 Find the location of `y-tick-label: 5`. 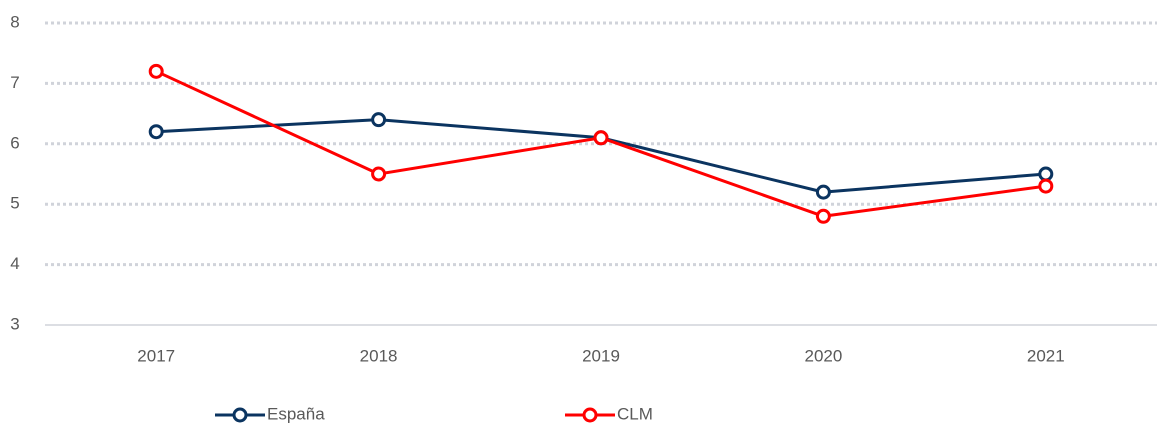

y-tick-label: 5 is located at coordinates (14, 203).